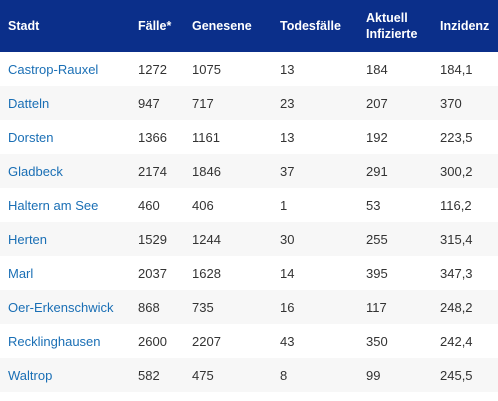 This screenshot has height=401, width=498. I want to click on cell-inzidenz: 315,4, so click(456, 239).